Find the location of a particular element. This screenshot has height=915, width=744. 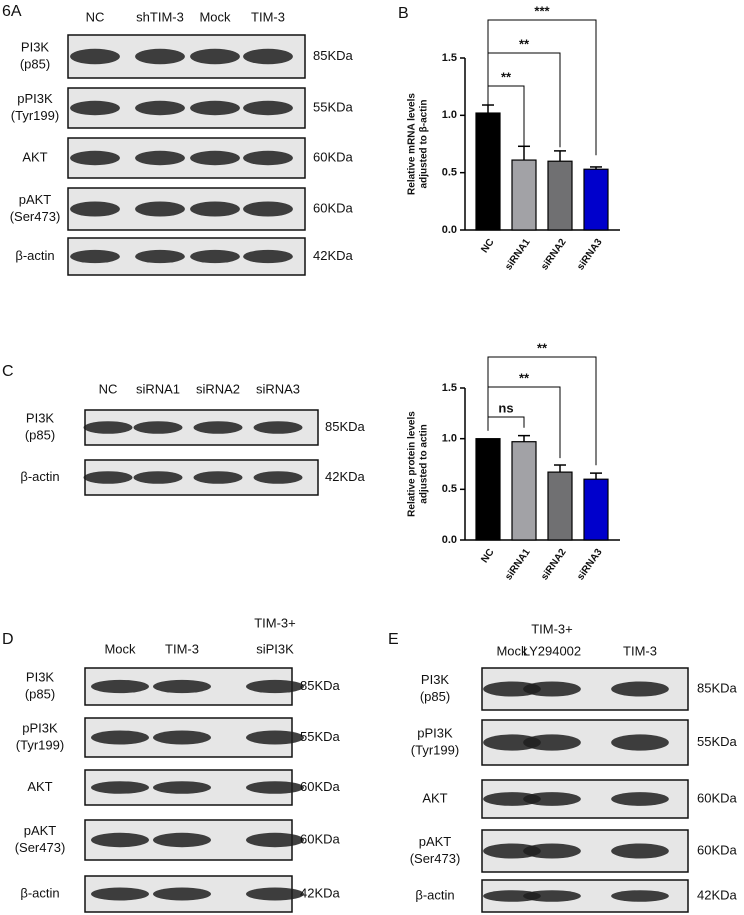

panel-label: D is located at coordinates (8, 639).